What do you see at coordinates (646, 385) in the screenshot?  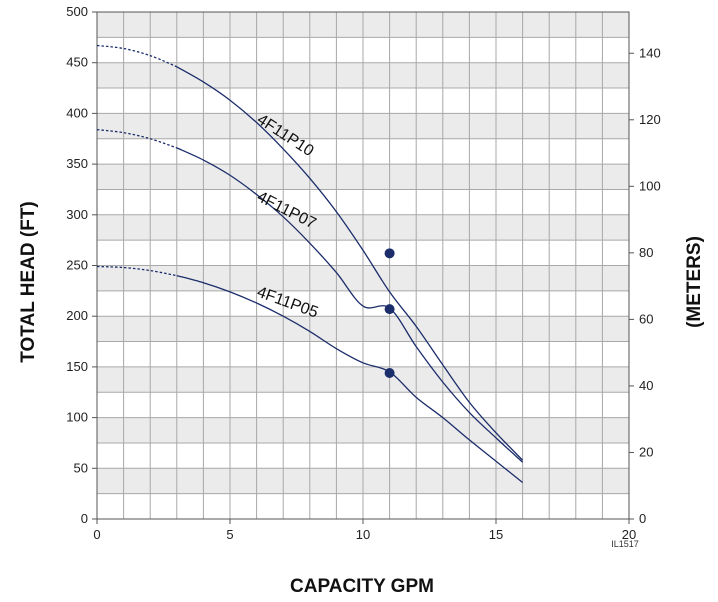 I see `y-right-tick-label: 40` at bounding box center [646, 385].